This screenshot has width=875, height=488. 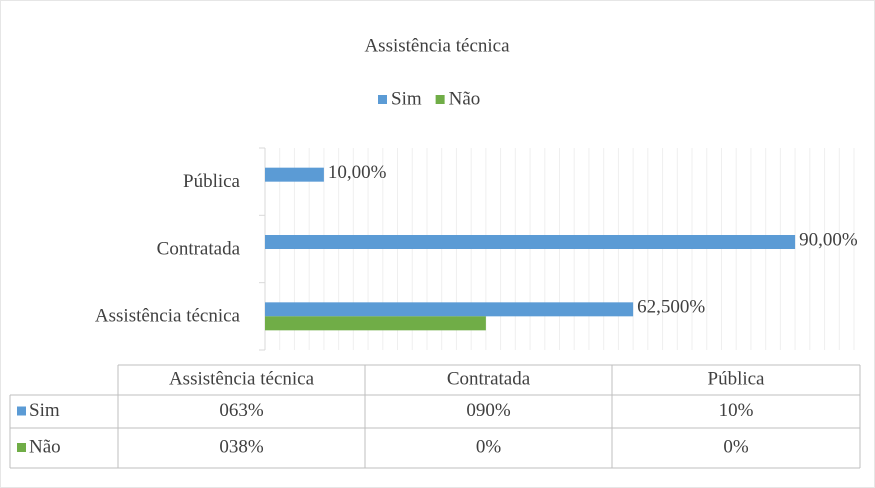 What do you see at coordinates (45, 446) in the screenshot?
I see `table-row-label: Não` at bounding box center [45, 446].